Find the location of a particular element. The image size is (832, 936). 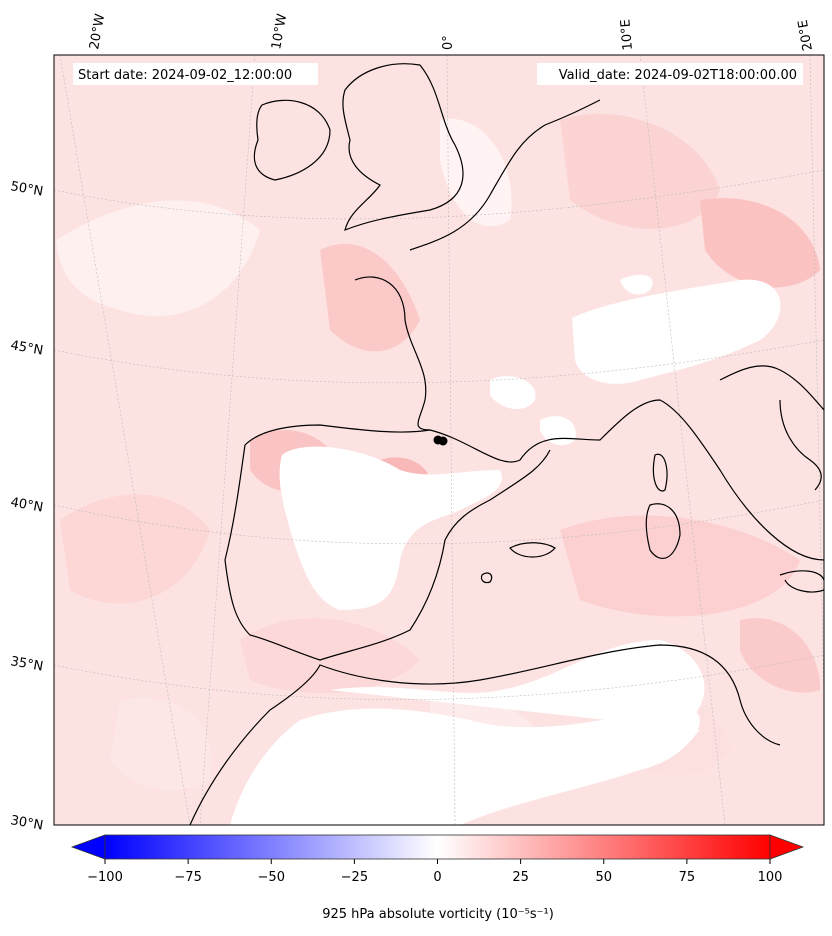

lon-label: 10°W is located at coordinates (279, 32).